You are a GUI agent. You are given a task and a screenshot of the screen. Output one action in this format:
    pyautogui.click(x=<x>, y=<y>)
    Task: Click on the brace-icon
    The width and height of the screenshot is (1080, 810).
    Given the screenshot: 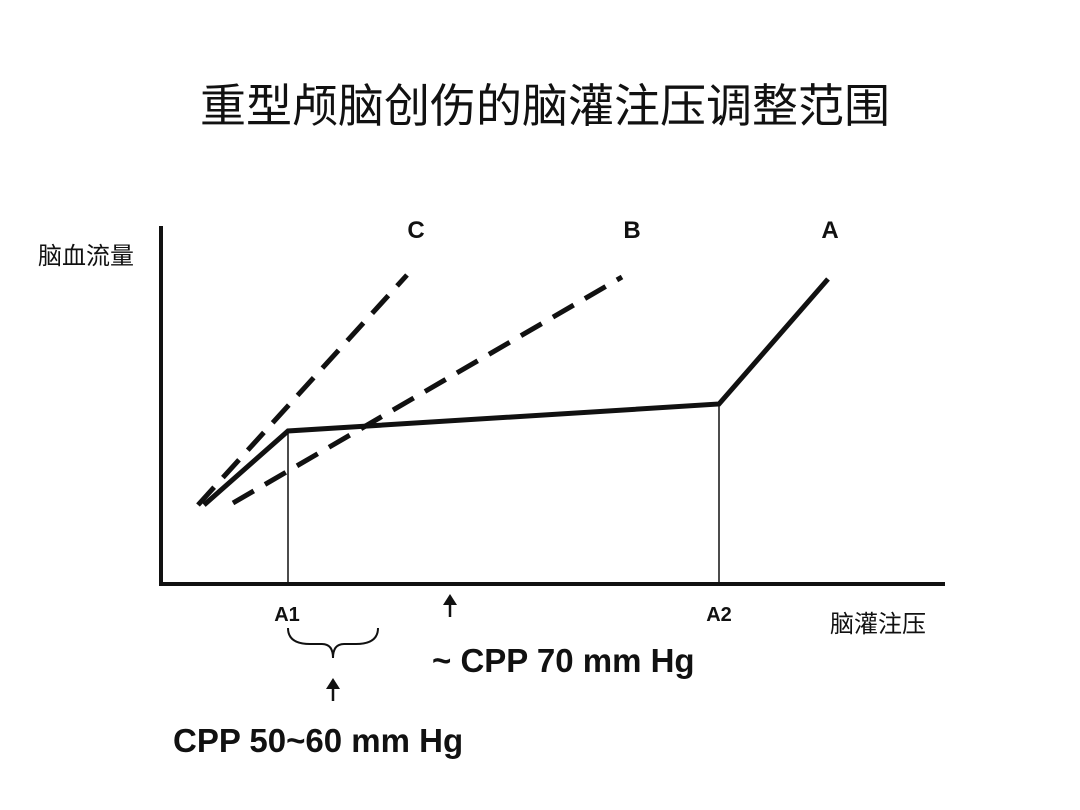 What is the action you would take?
    pyautogui.click(x=333, y=643)
    